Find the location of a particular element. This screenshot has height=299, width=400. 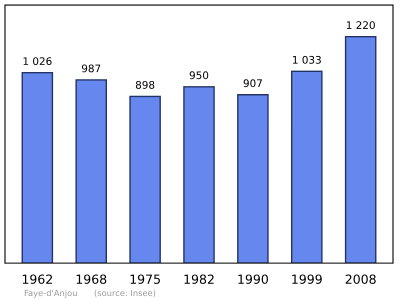

x-tick-label: 2008 is located at coordinates (361, 279).